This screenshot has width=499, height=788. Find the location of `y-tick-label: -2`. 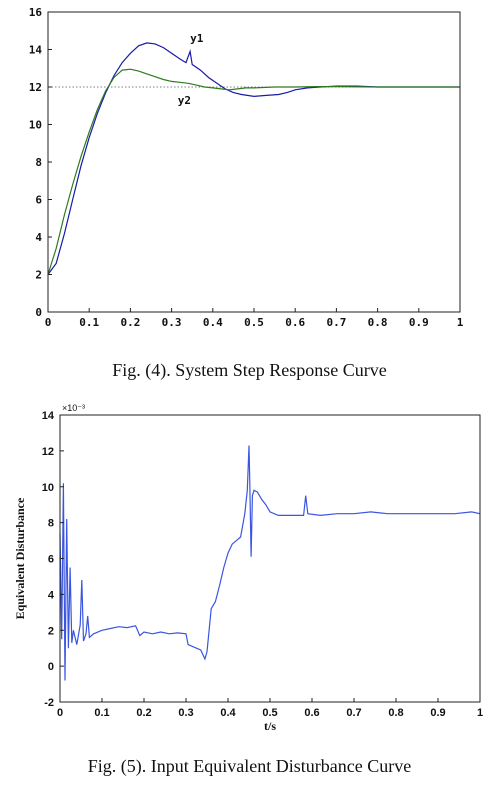

y-tick-label: -2 is located at coordinates (49, 703).